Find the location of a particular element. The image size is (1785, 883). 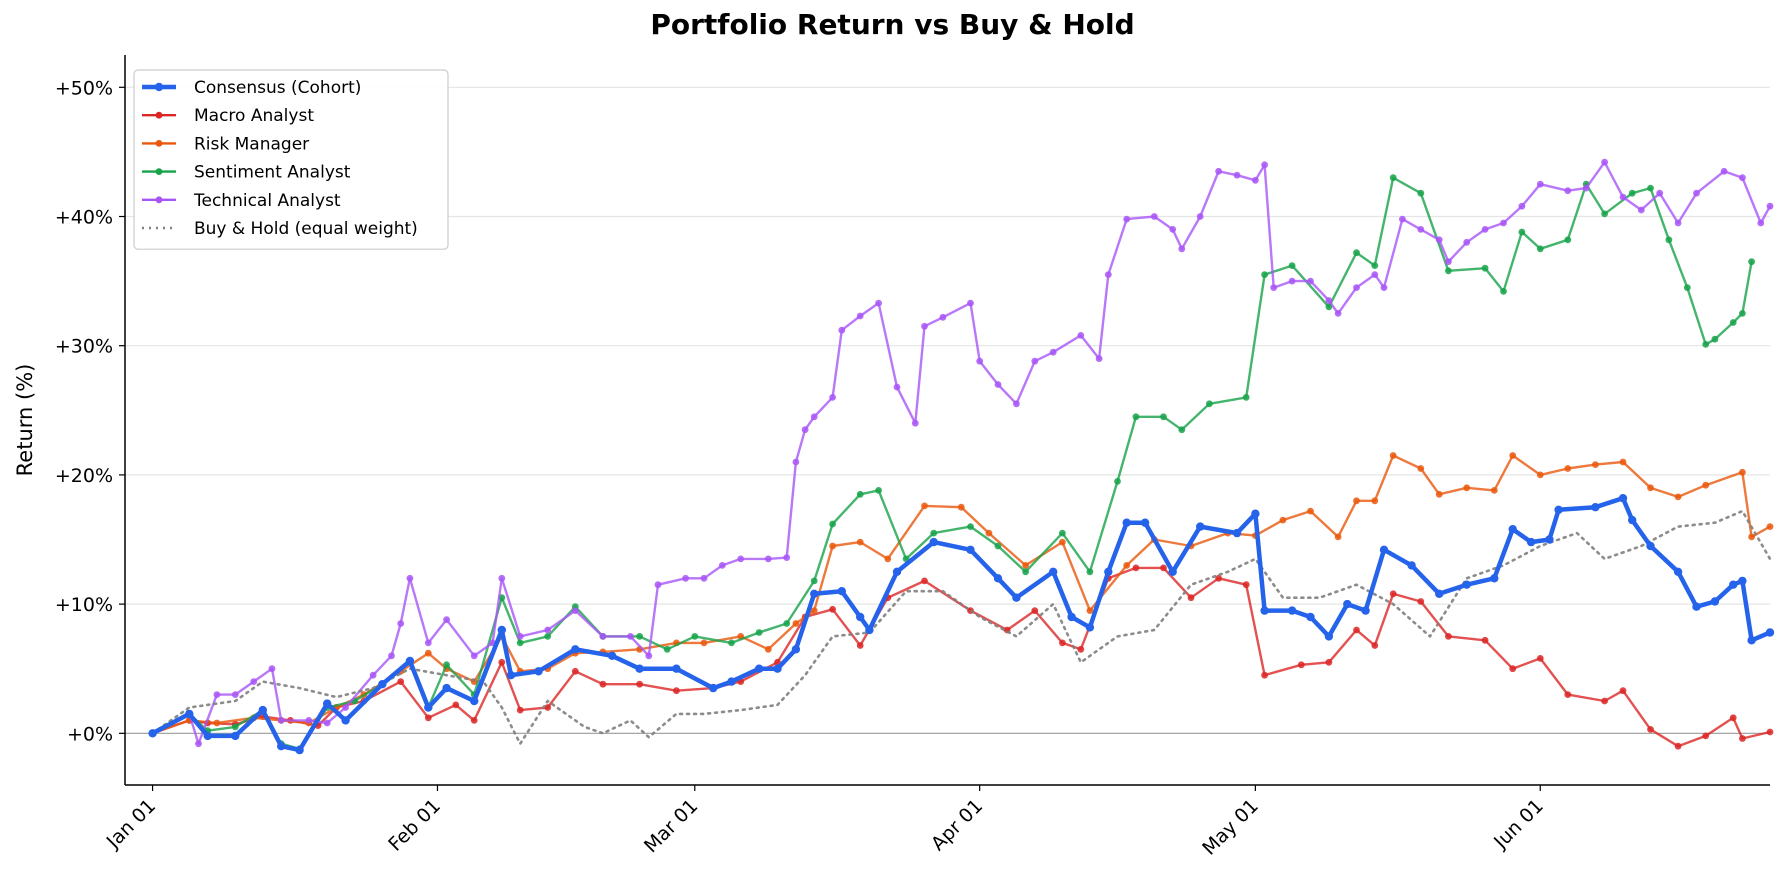

y-tick-label: +40% is located at coordinates (84, 218).